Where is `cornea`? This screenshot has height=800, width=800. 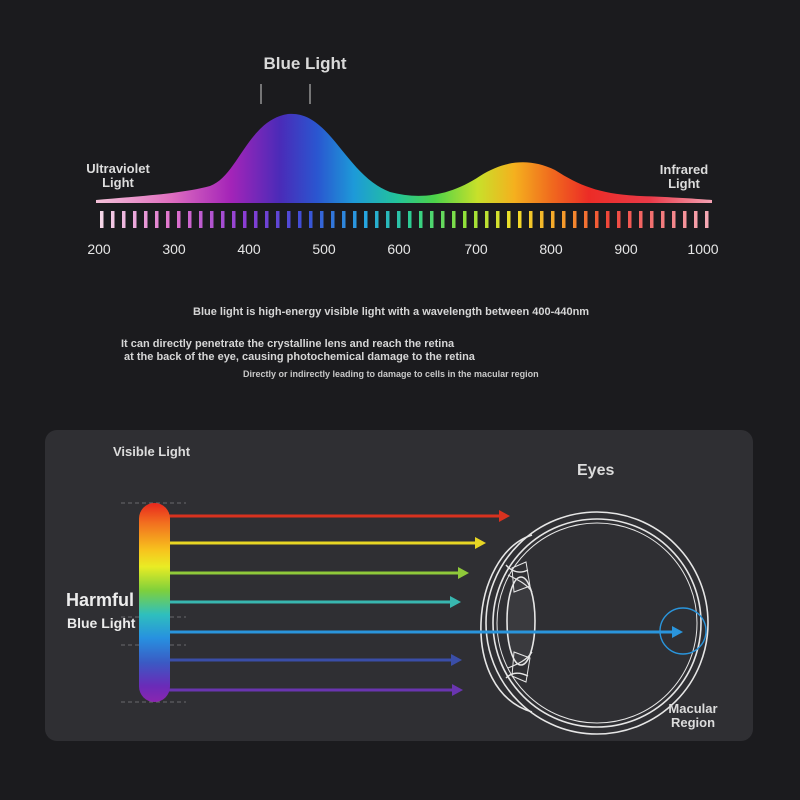 cornea is located at coordinates (506, 623).